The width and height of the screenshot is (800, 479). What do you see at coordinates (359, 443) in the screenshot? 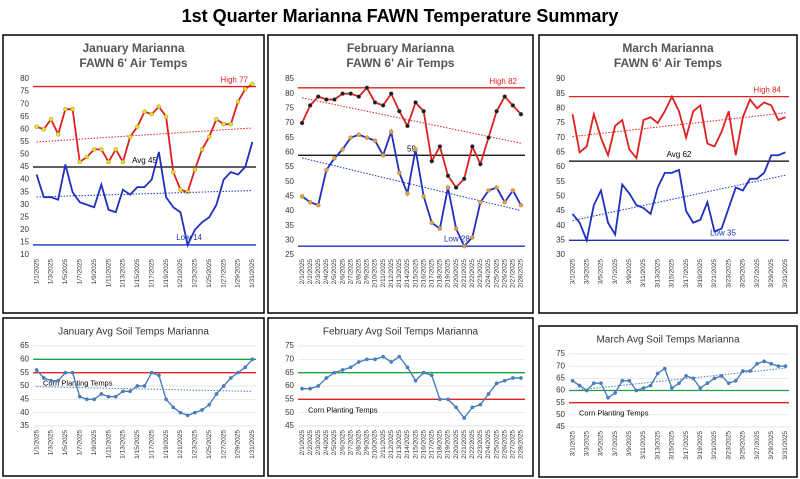
I see `x-tick-label: 2/8/2025` at bounding box center [359, 443].